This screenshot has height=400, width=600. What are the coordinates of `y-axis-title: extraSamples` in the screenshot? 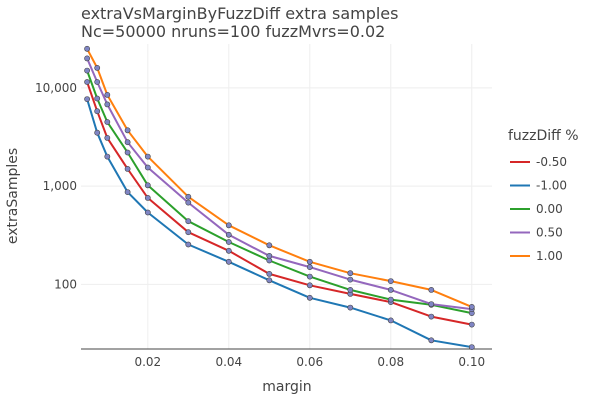 It's located at (13, 196).